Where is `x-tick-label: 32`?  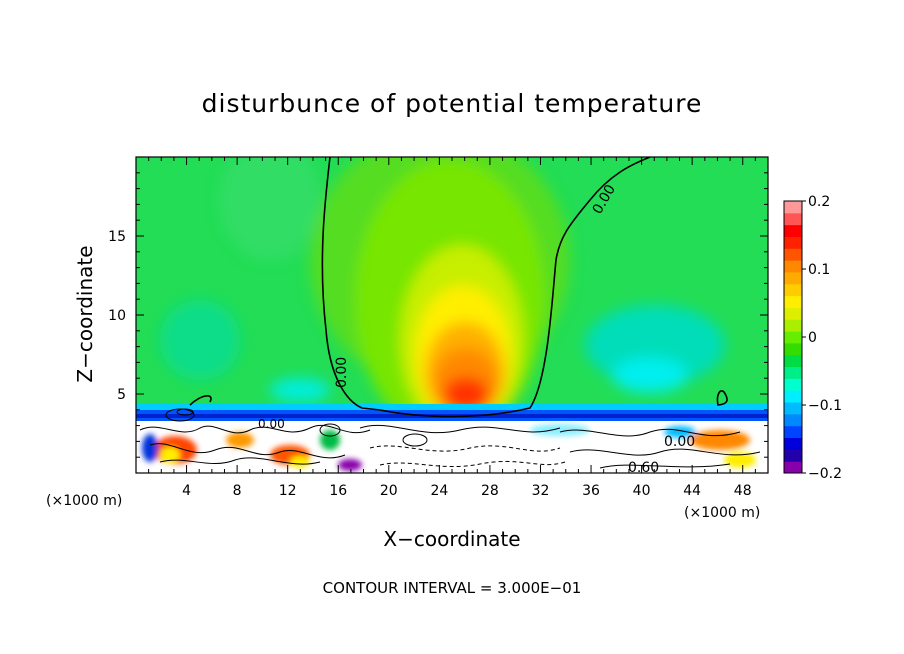 x-tick-label: 32 is located at coordinates (541, 491).